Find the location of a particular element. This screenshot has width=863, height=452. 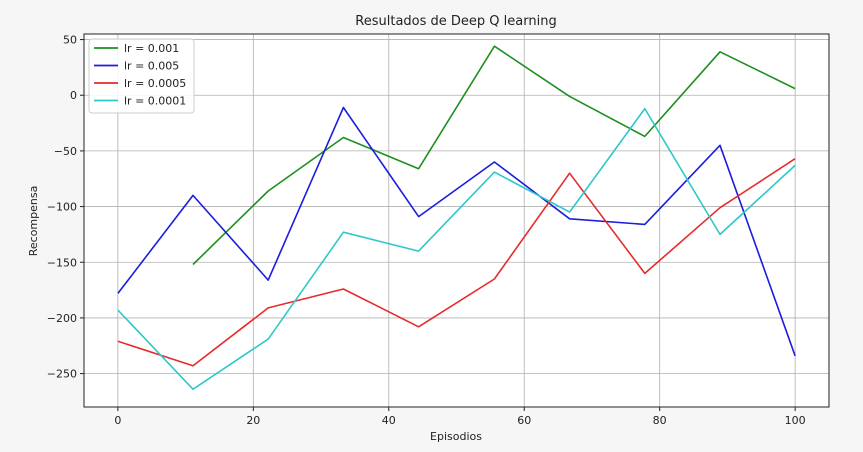

y-tick-label: 0 is located at coordinates (73, 95).